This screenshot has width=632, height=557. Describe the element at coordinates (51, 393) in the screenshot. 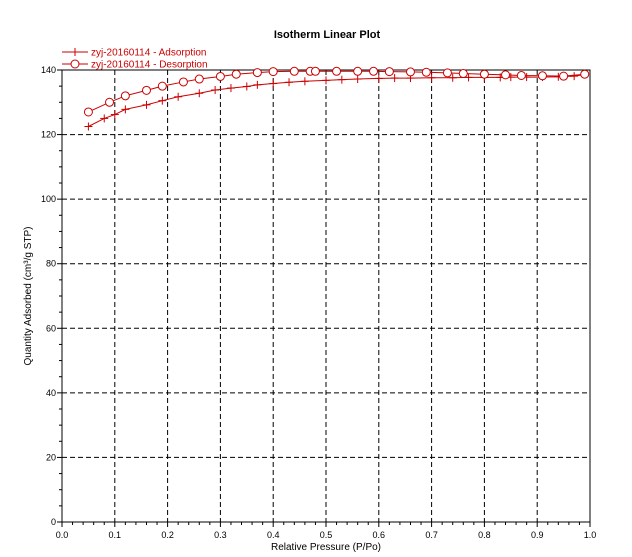

I see `y-tick-label: 40` at that location.